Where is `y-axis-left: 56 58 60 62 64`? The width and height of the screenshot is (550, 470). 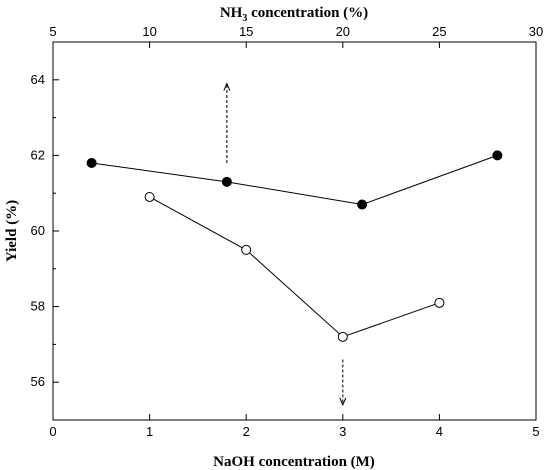 y-axis-left: 56 58 60 62 64 is located at coordinates (45, 230).